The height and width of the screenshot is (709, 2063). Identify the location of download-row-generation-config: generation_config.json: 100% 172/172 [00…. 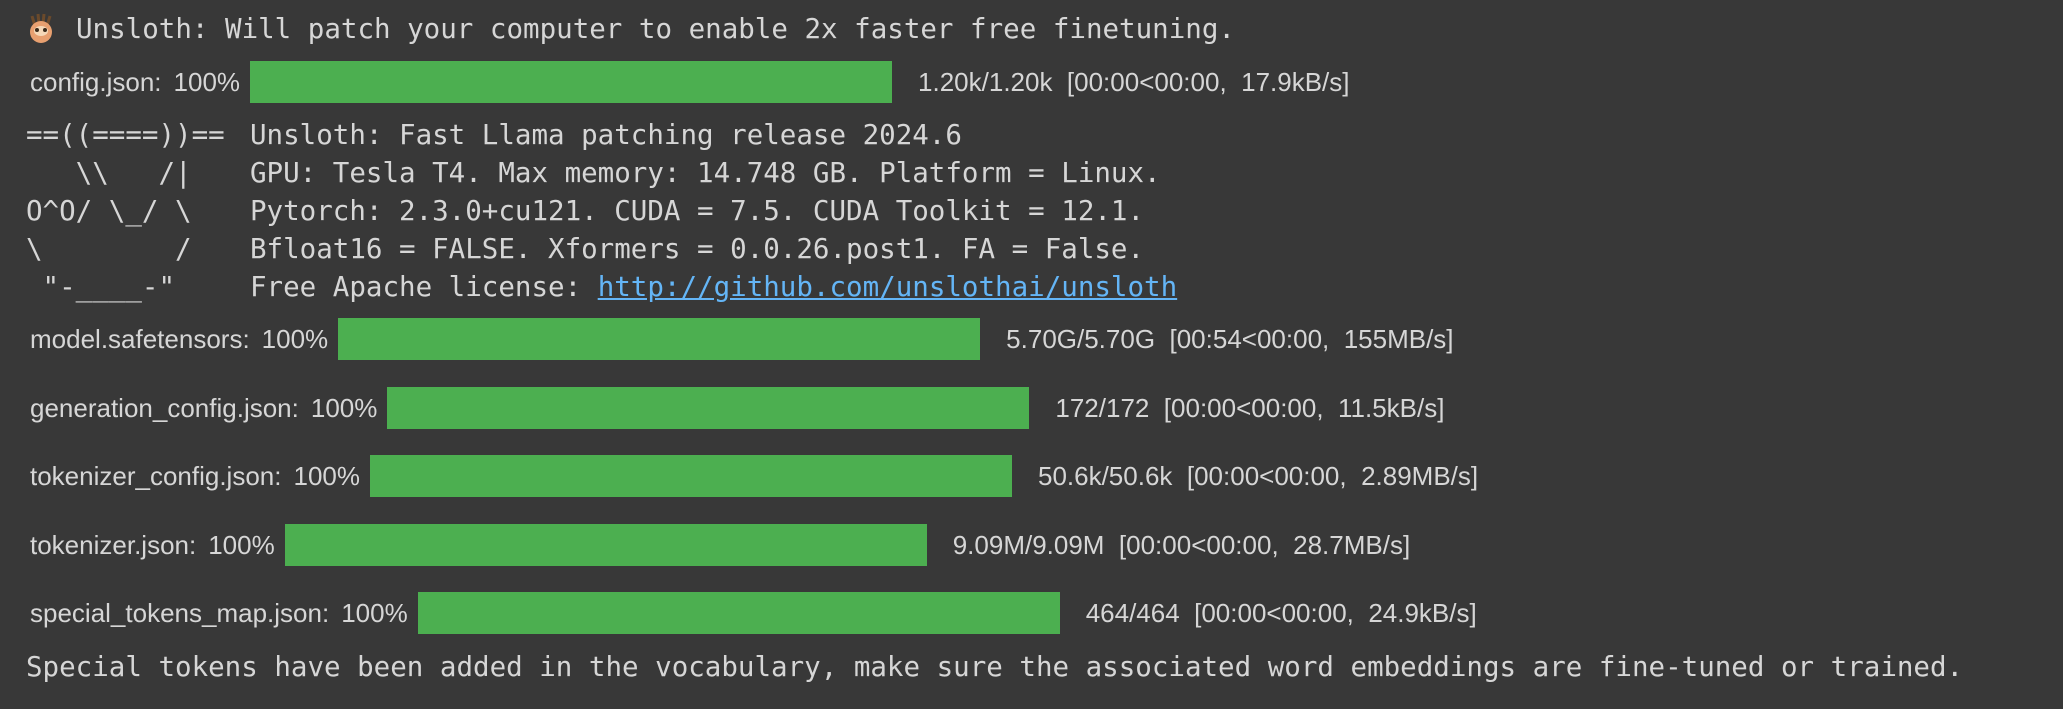
(737, 408).